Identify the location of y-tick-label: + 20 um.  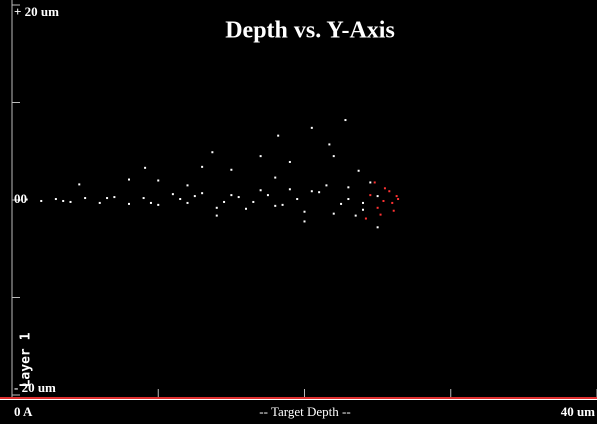
(36, 11).